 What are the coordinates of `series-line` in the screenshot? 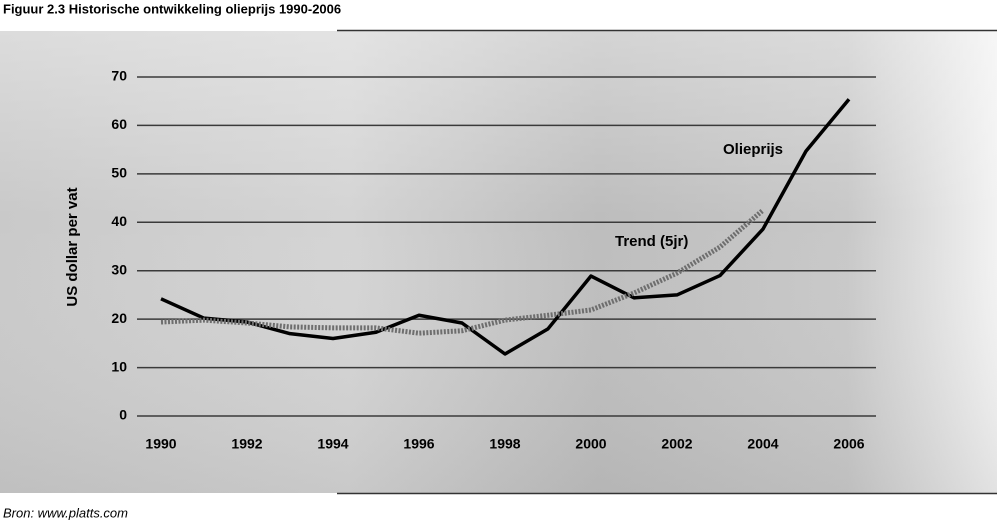 It's located at (462, 272).